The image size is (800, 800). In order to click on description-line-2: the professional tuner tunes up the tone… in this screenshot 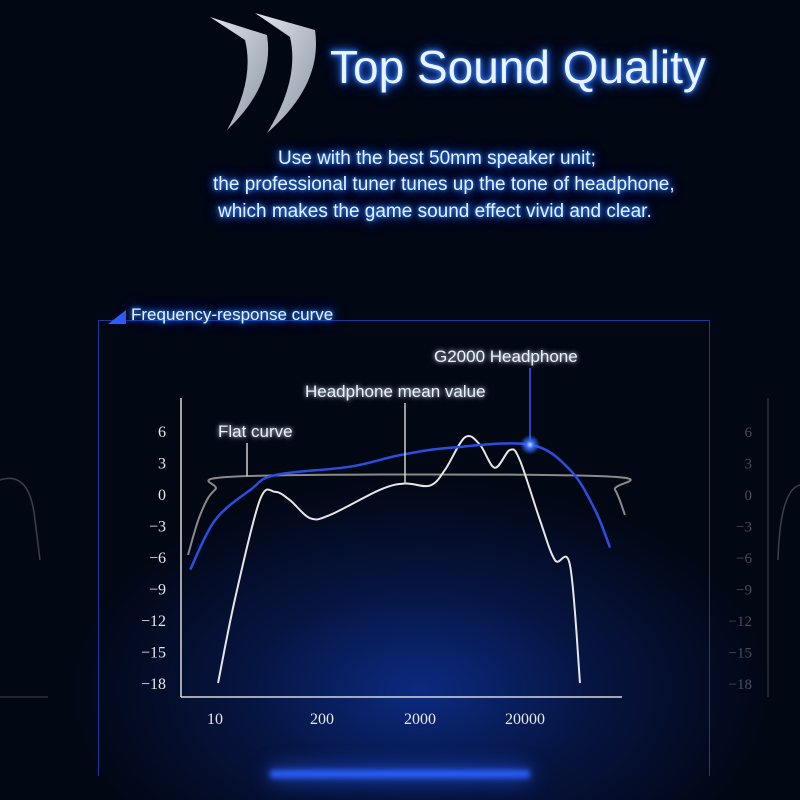, I will do `click(444, 184)`.